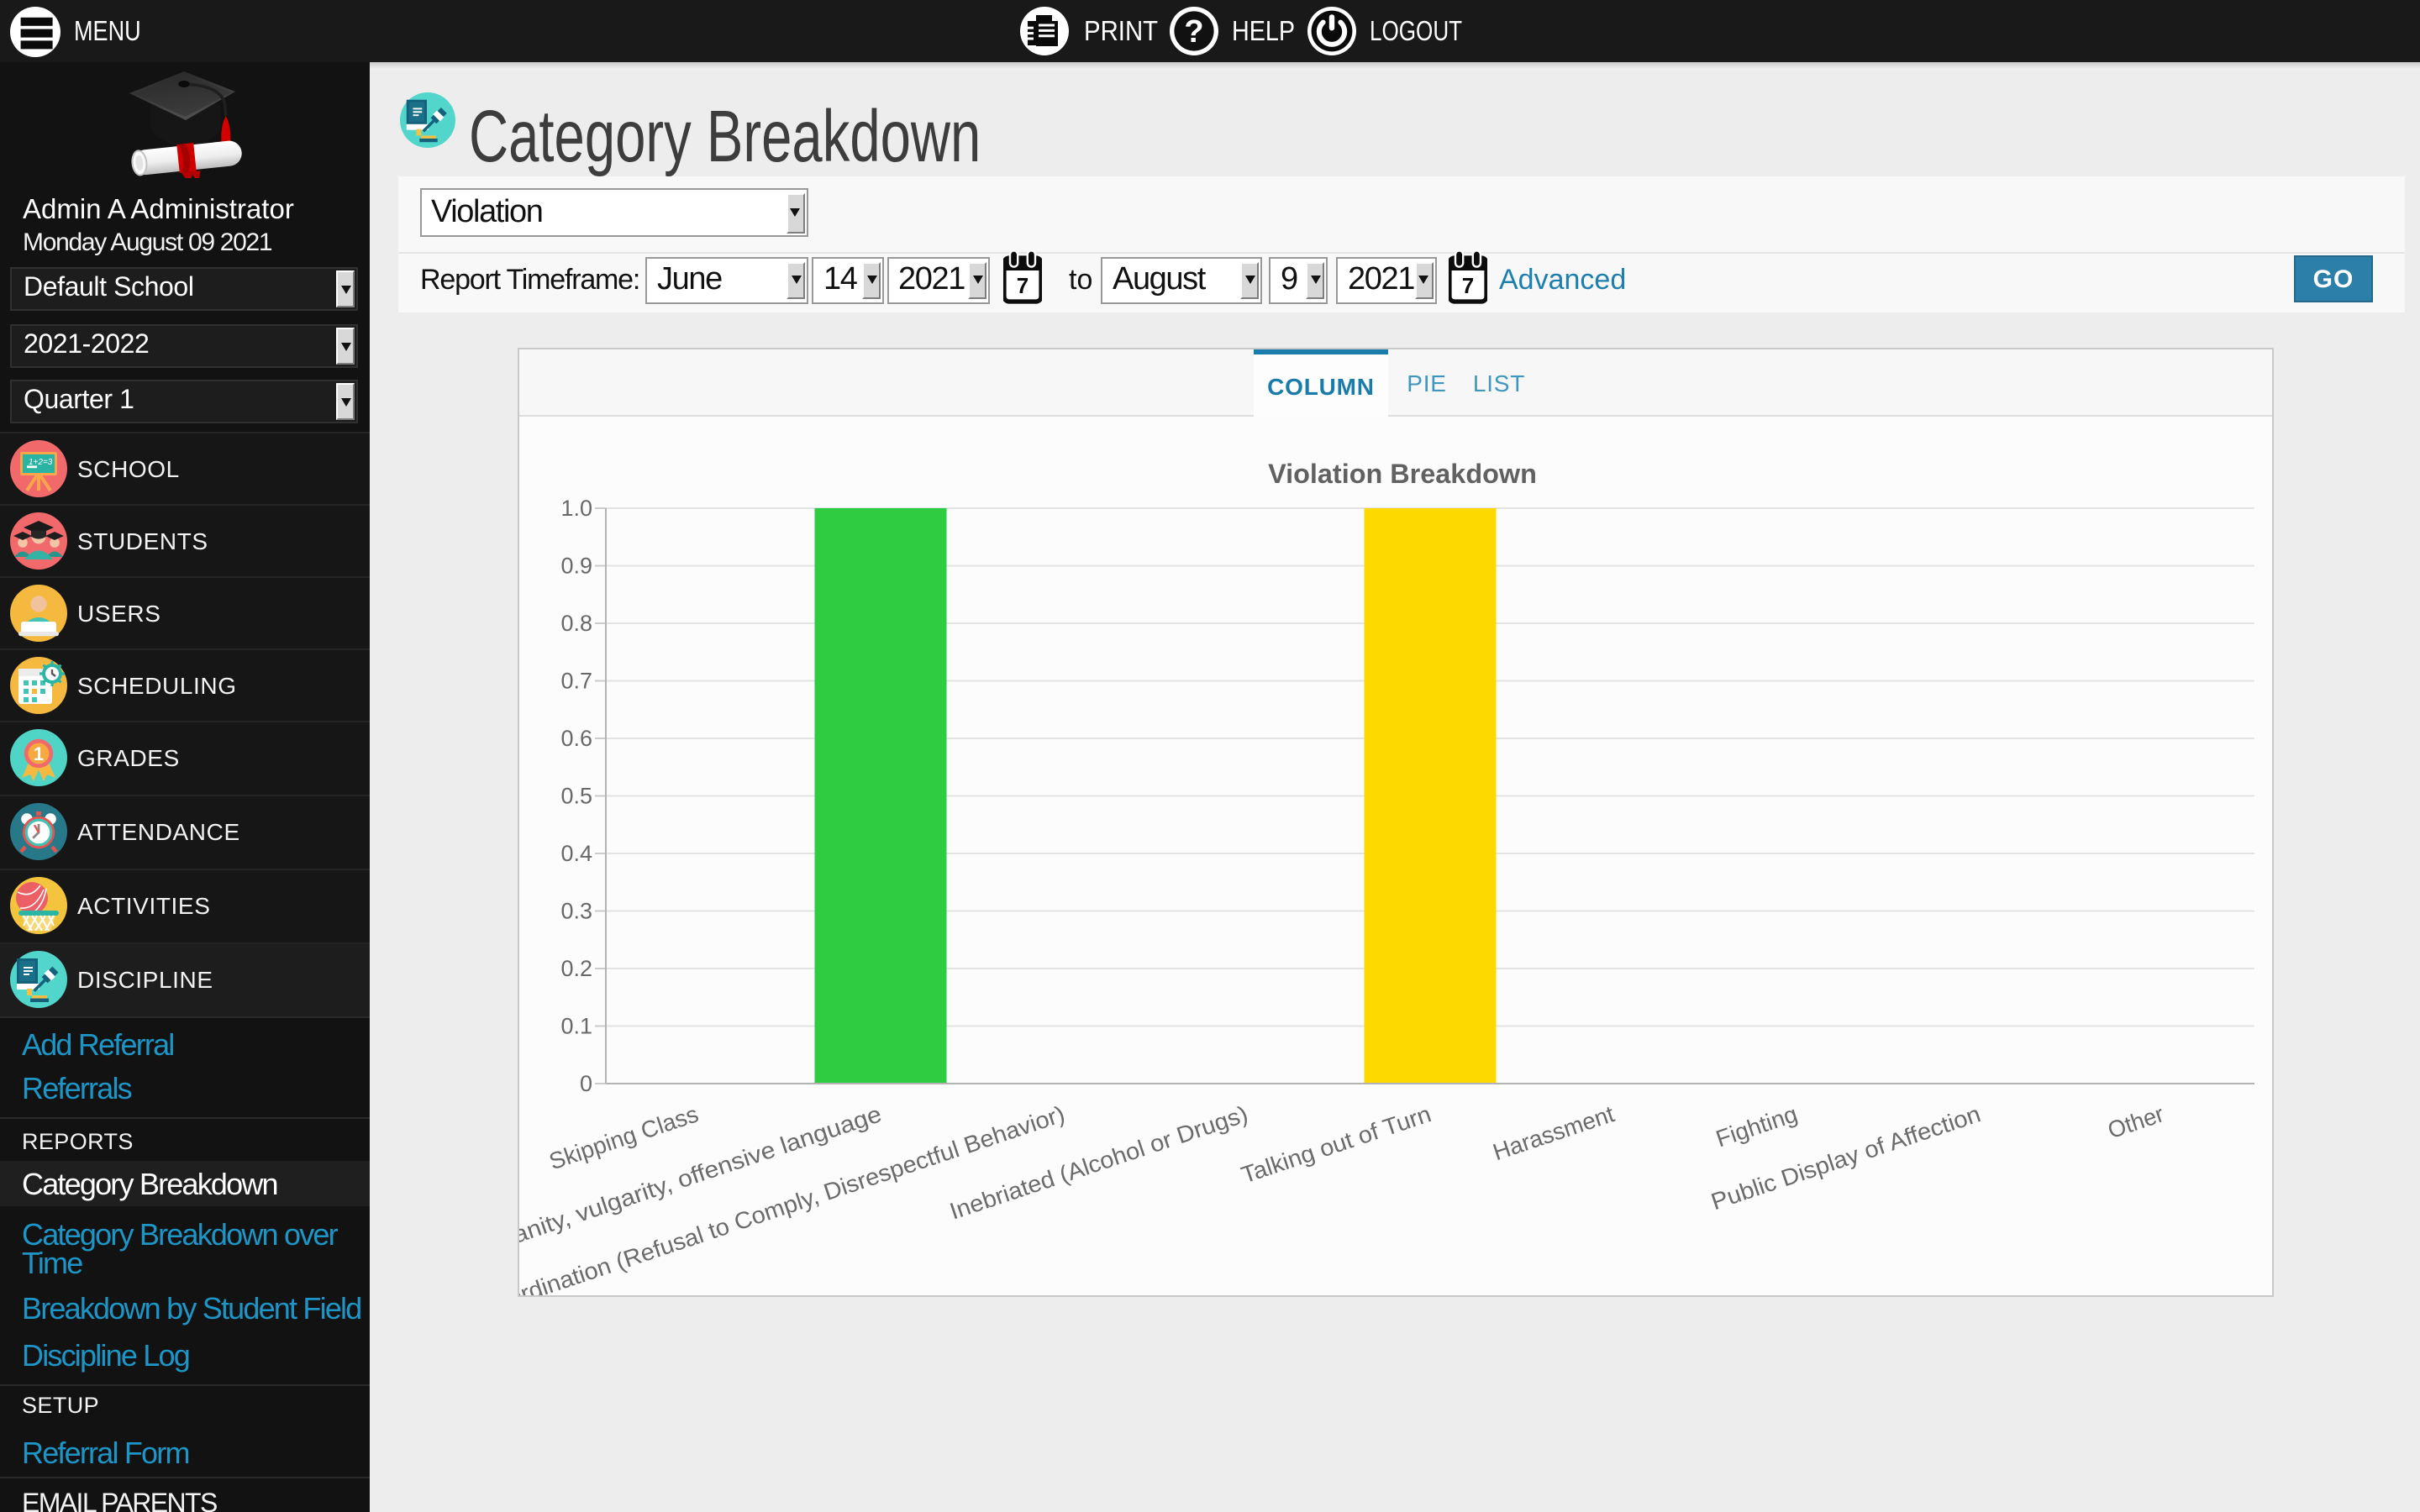 The height and width of the screenshot is (1512, 2420). I want to click on svg-text: 0.2, so click(576, 968).